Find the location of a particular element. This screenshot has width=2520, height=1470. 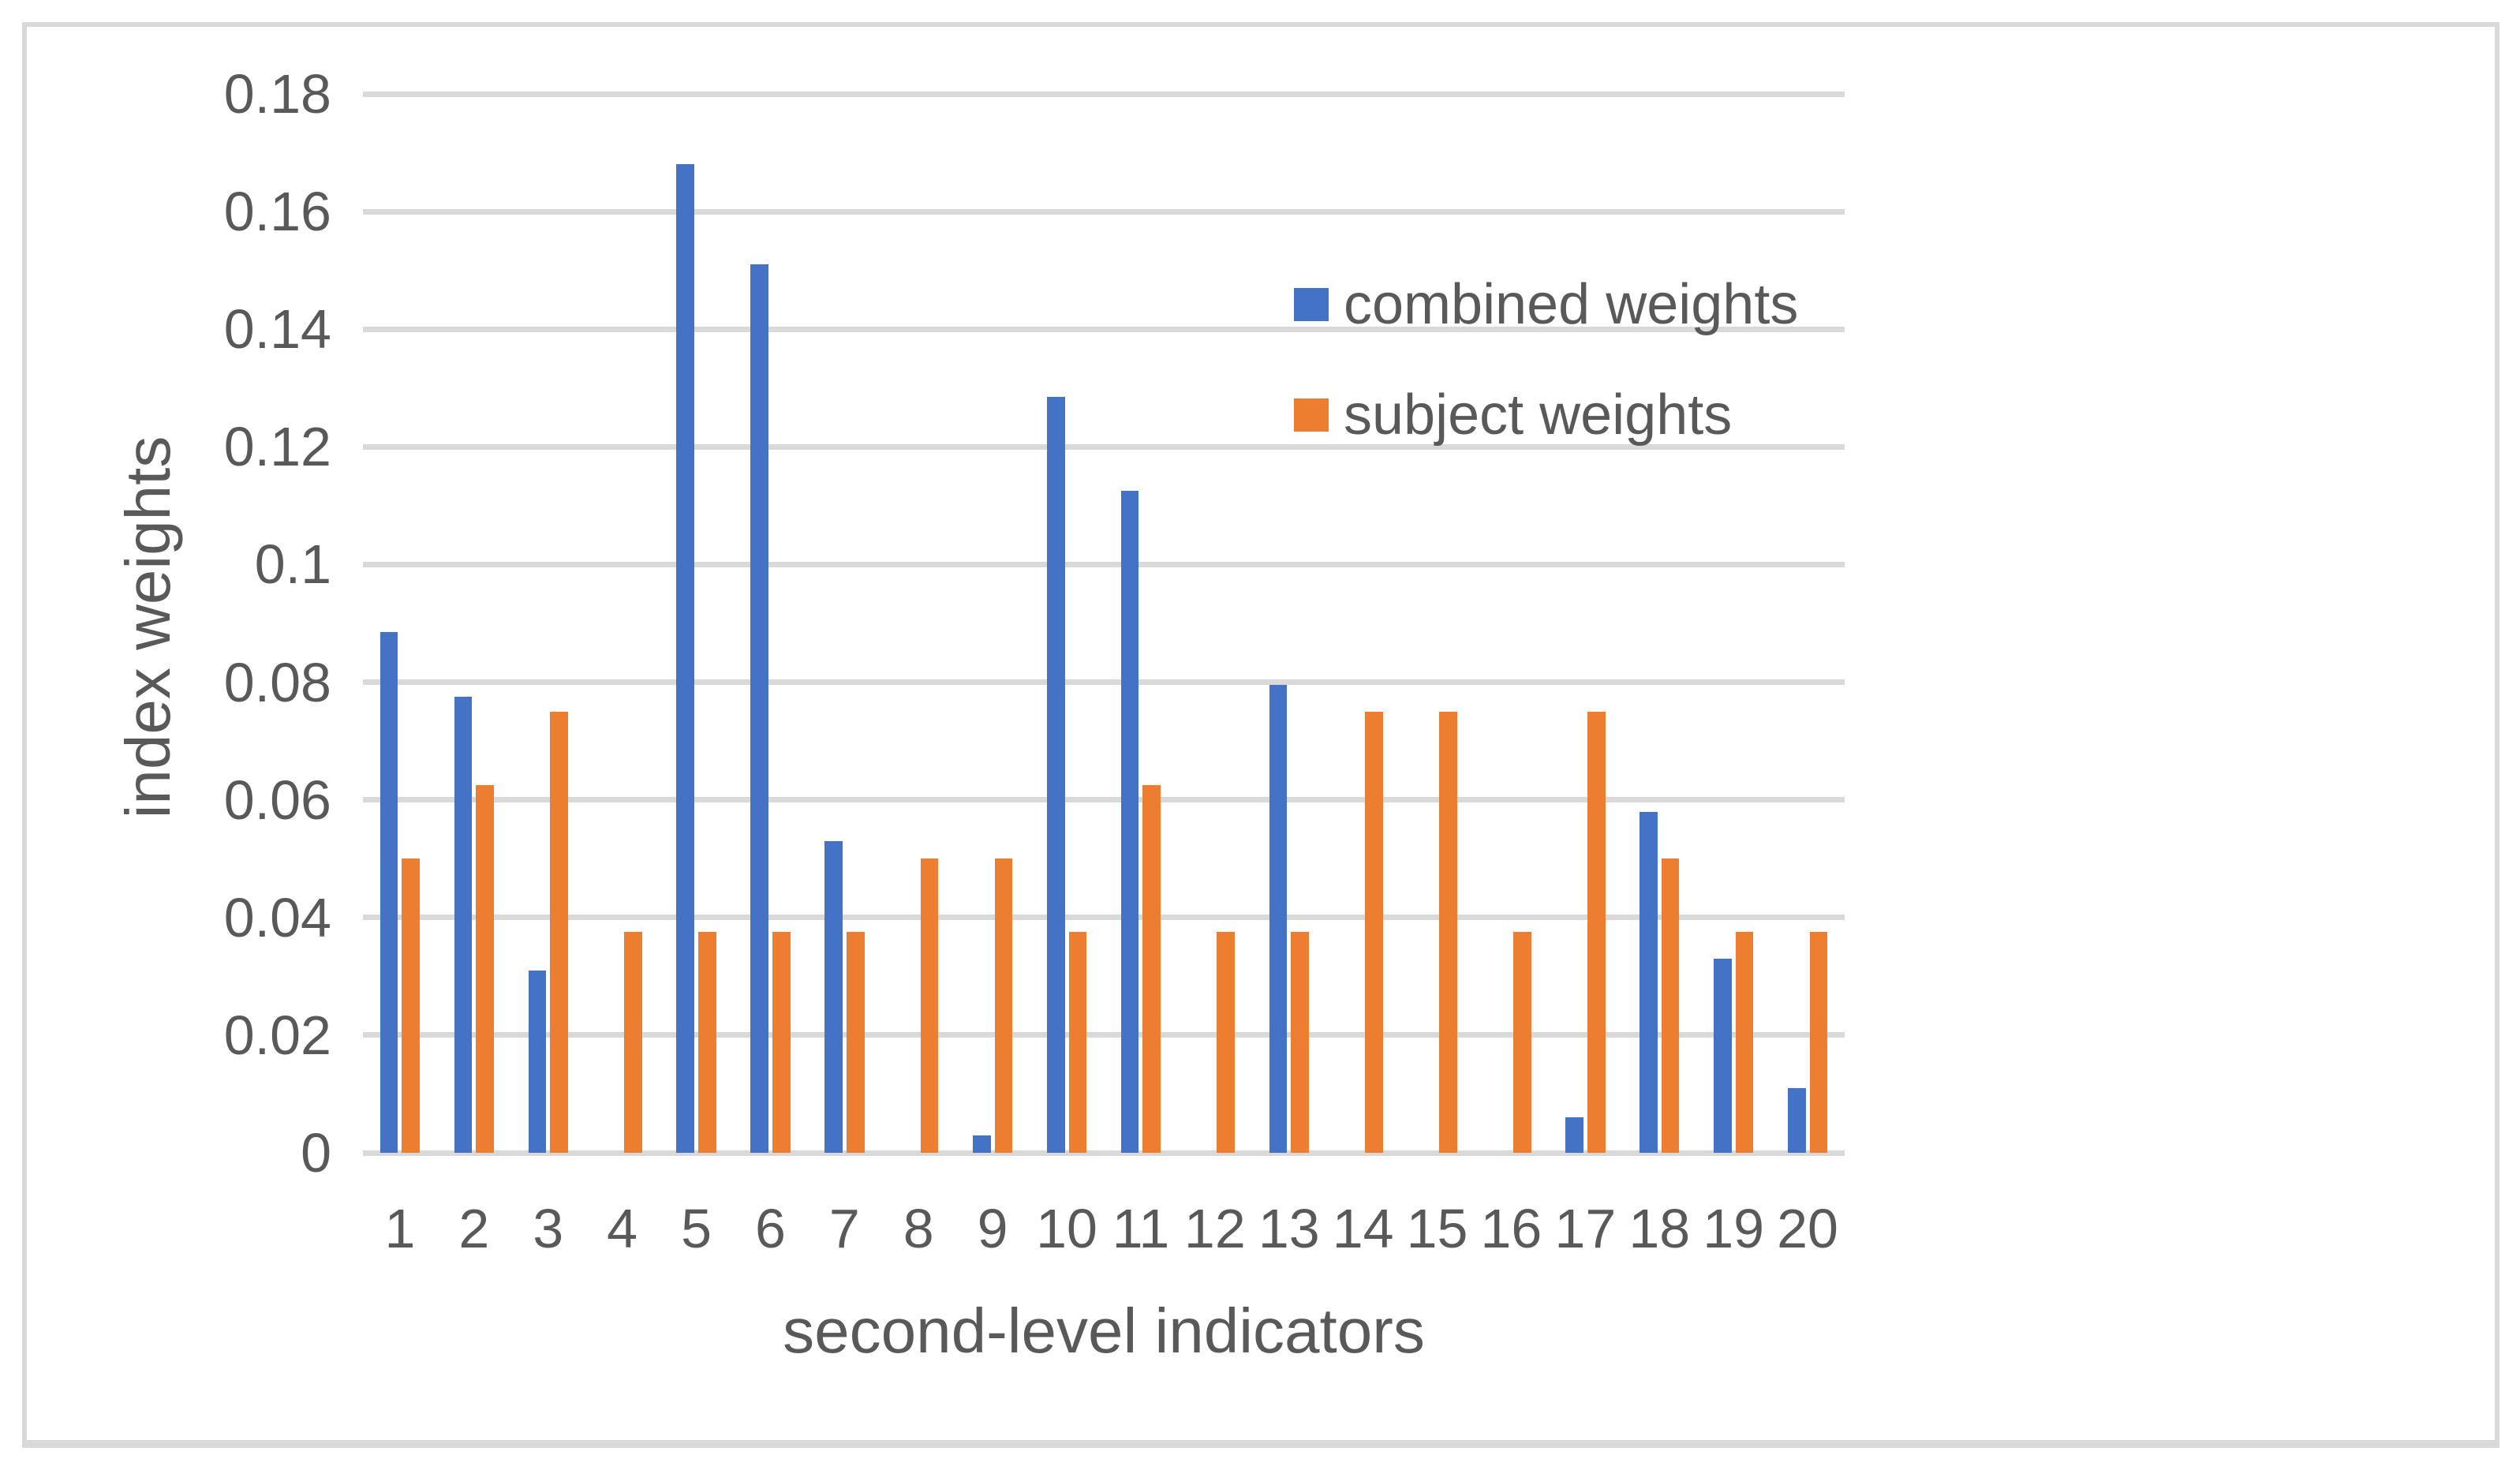

legend: combined weights subject weights is located at coordinates (1570, 397).